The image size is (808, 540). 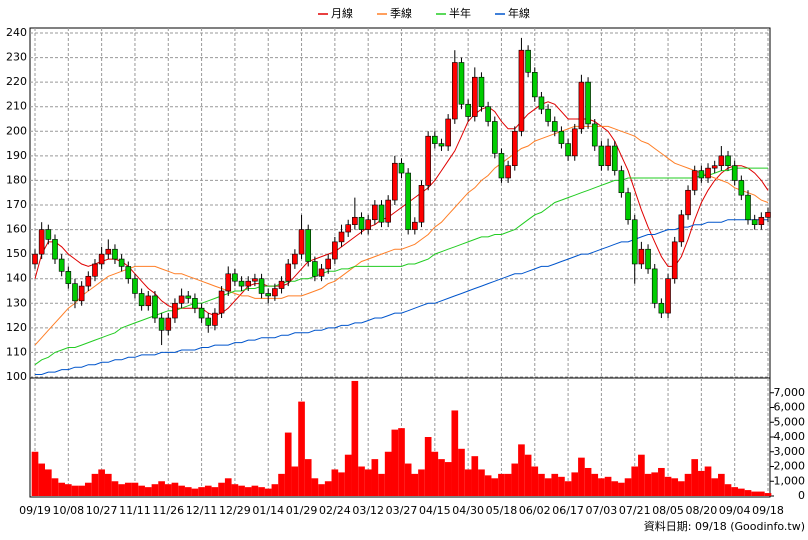 What do you see at coordinates (790, 392) in the screenshot?
I see `volume-tick-label: 7,000` at bounding box center [790, 392].